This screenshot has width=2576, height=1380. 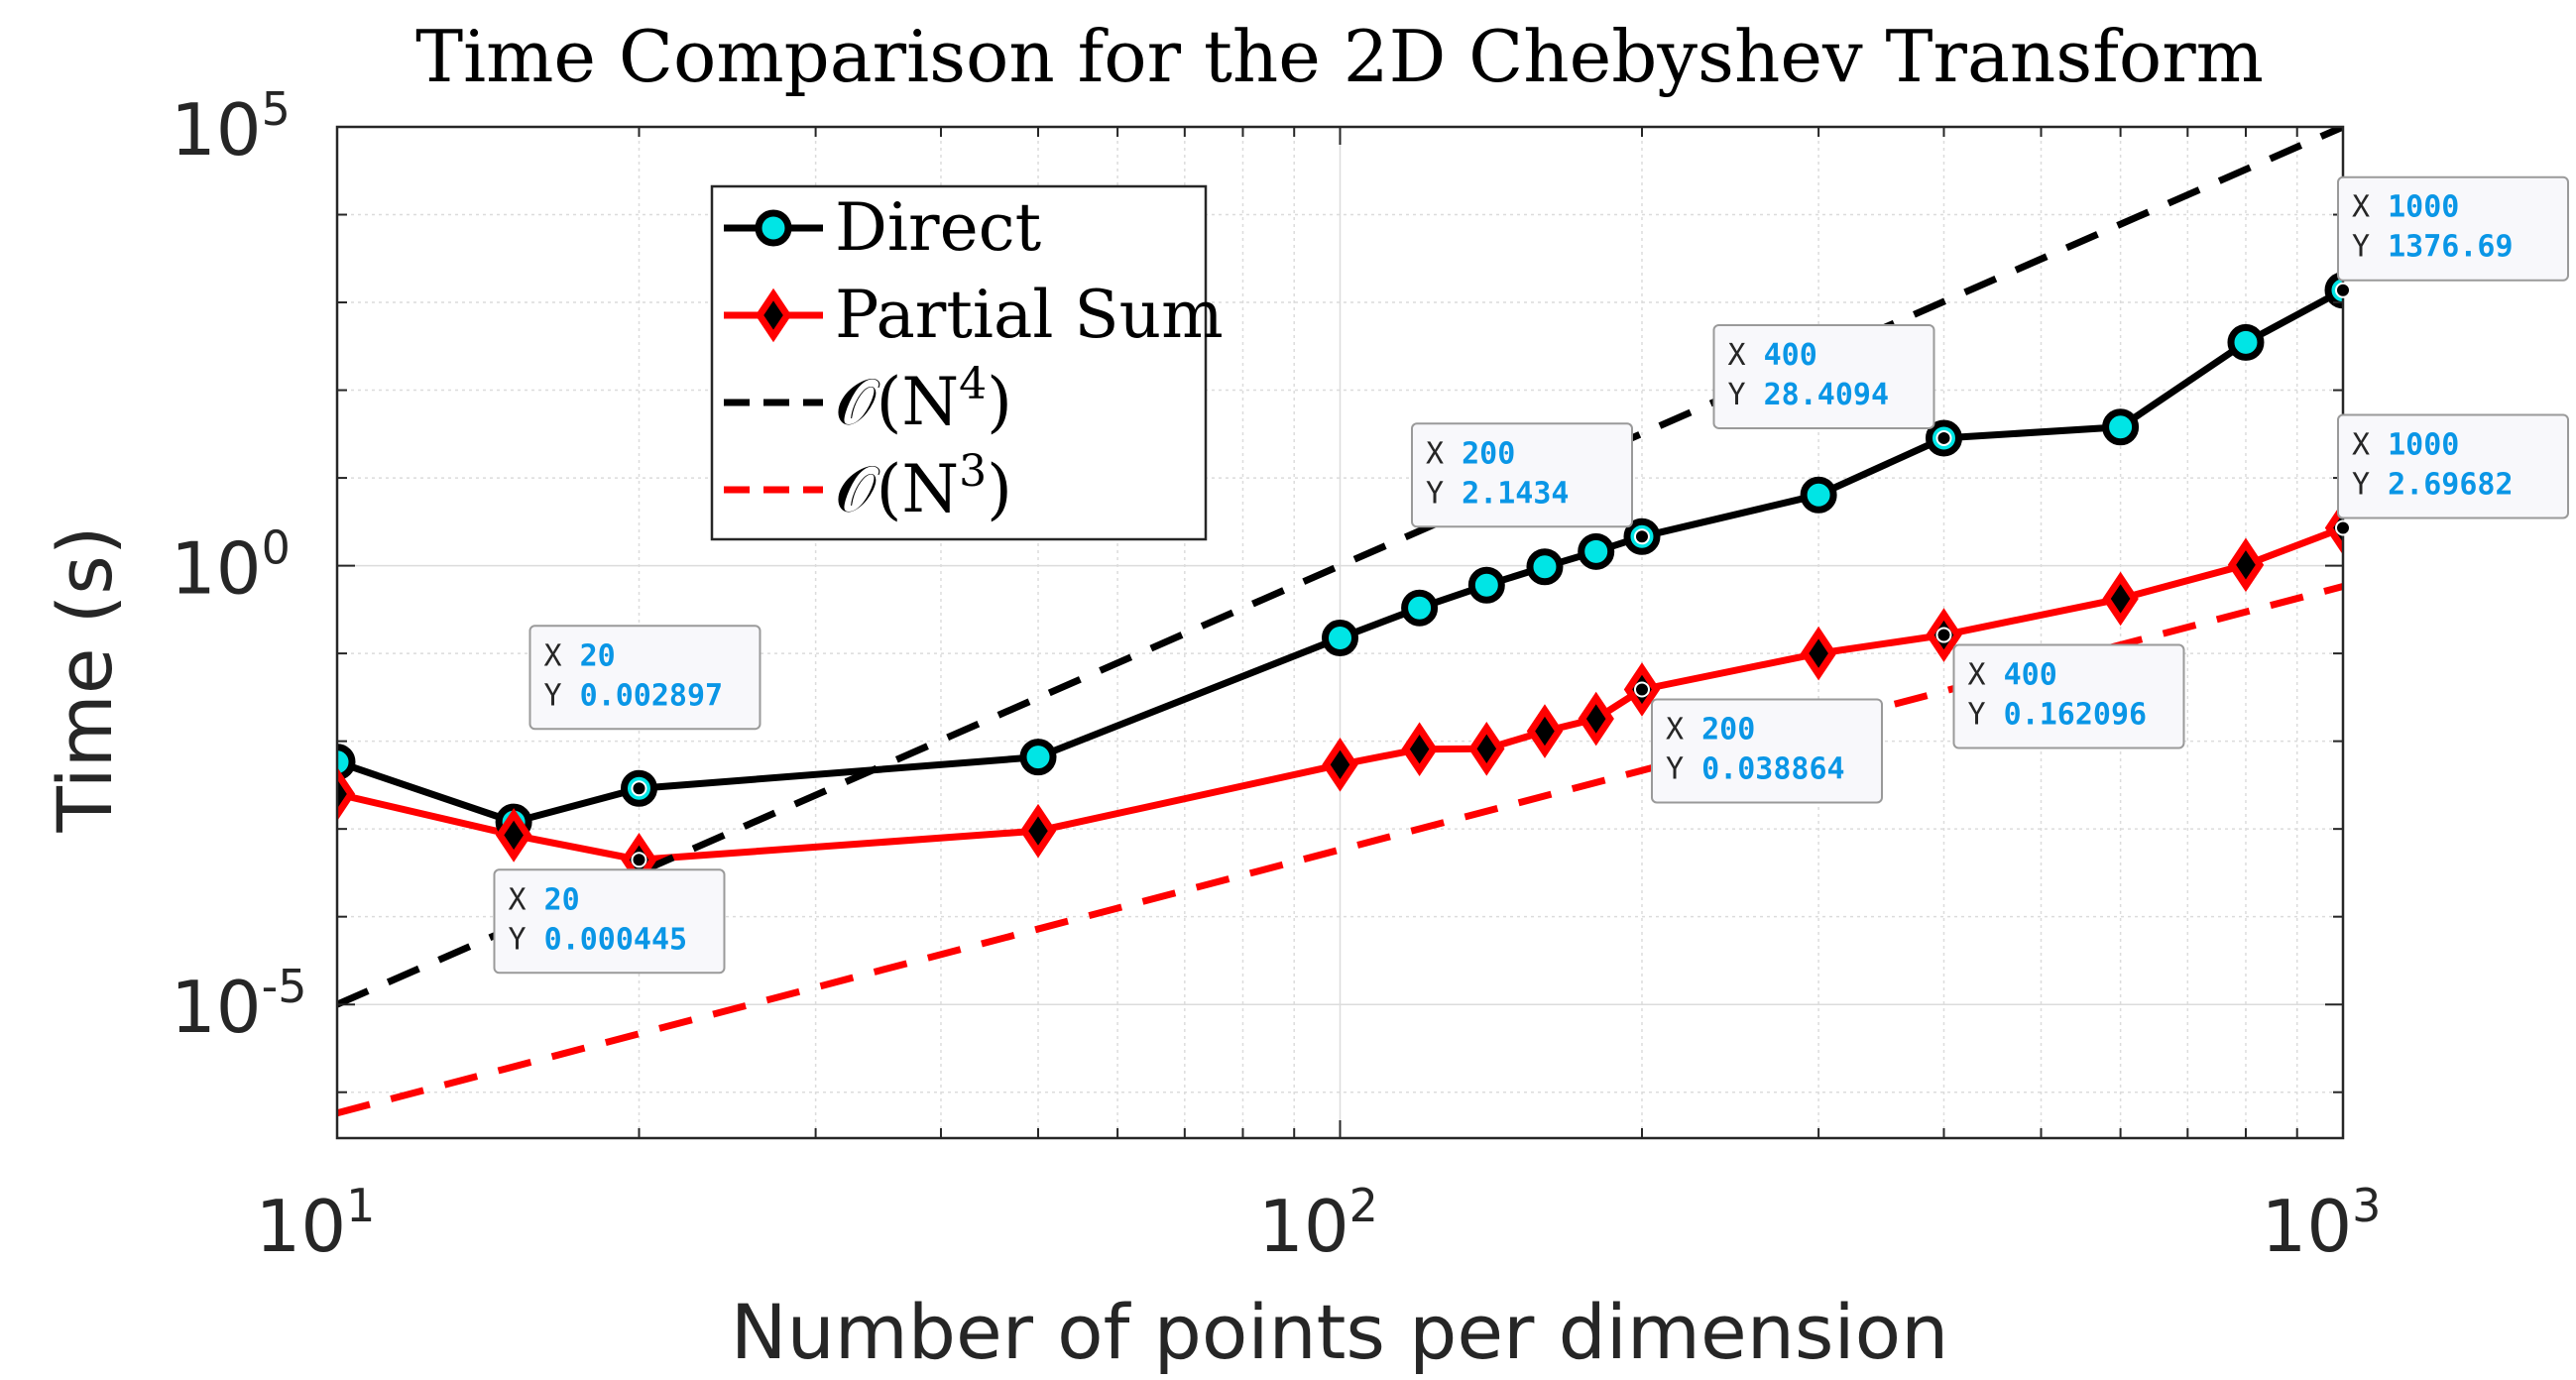 I want to click on legend-label: Direct, so click(x=938, y=227).